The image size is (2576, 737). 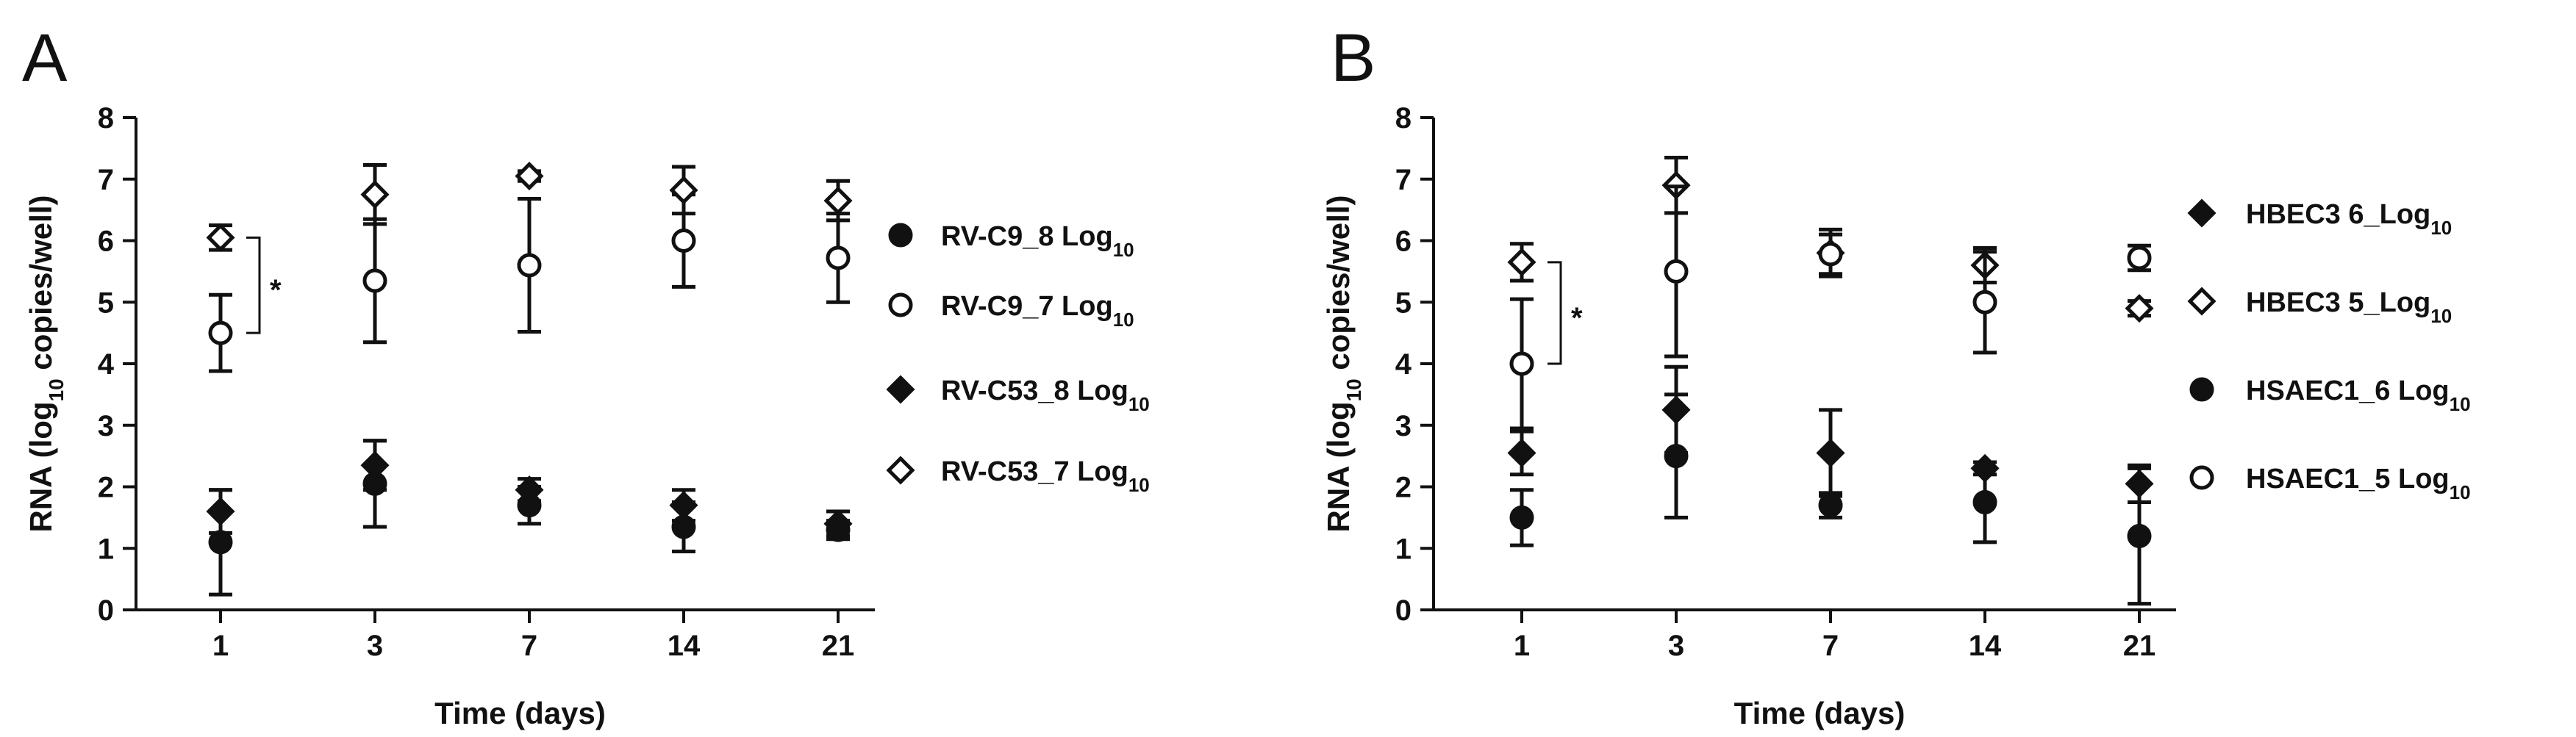 What do you see at coordinates (2349, 307) in the screenshot?
I see `legend-label: HBEC3 5_Log10` at bounding box center [2349, 307].